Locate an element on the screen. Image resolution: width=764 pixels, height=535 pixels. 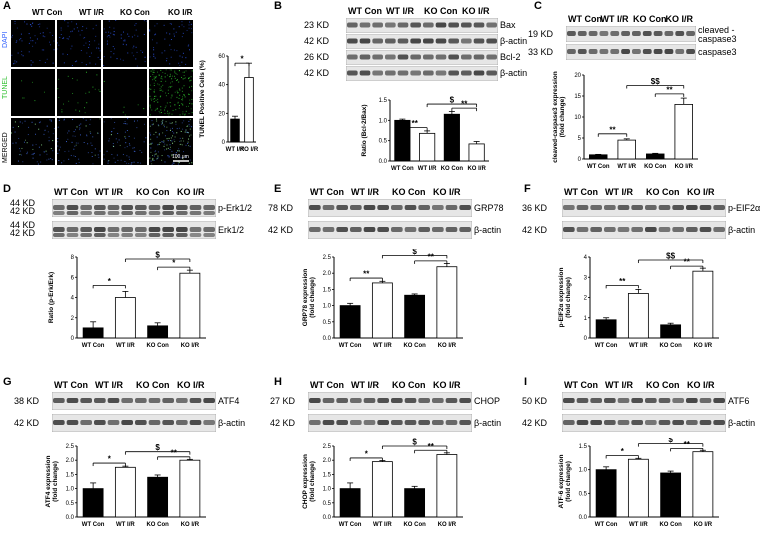
col-wt-con: WT Con is located at coordinates (47, 12).